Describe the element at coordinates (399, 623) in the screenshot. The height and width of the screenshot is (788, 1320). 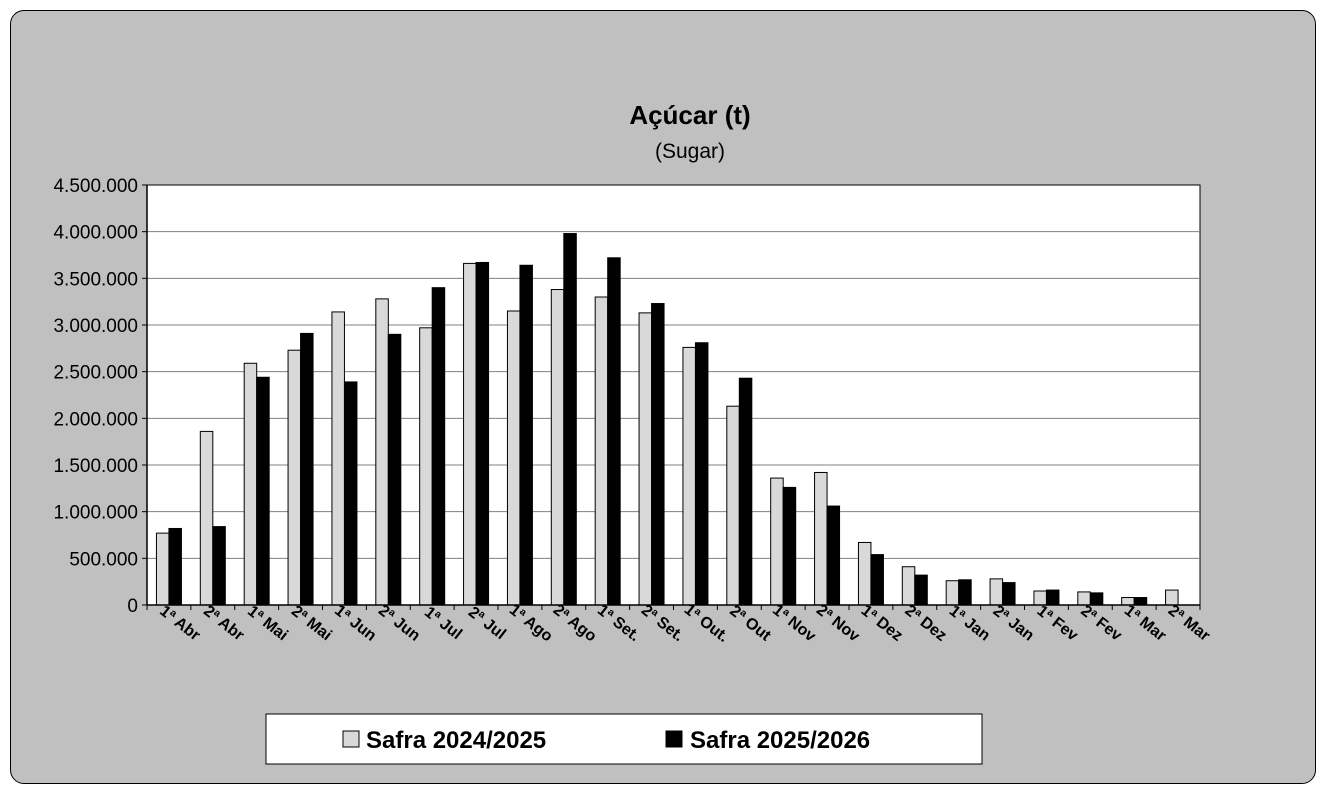
I see `x-tick-label: 2ª Jun` at that location.